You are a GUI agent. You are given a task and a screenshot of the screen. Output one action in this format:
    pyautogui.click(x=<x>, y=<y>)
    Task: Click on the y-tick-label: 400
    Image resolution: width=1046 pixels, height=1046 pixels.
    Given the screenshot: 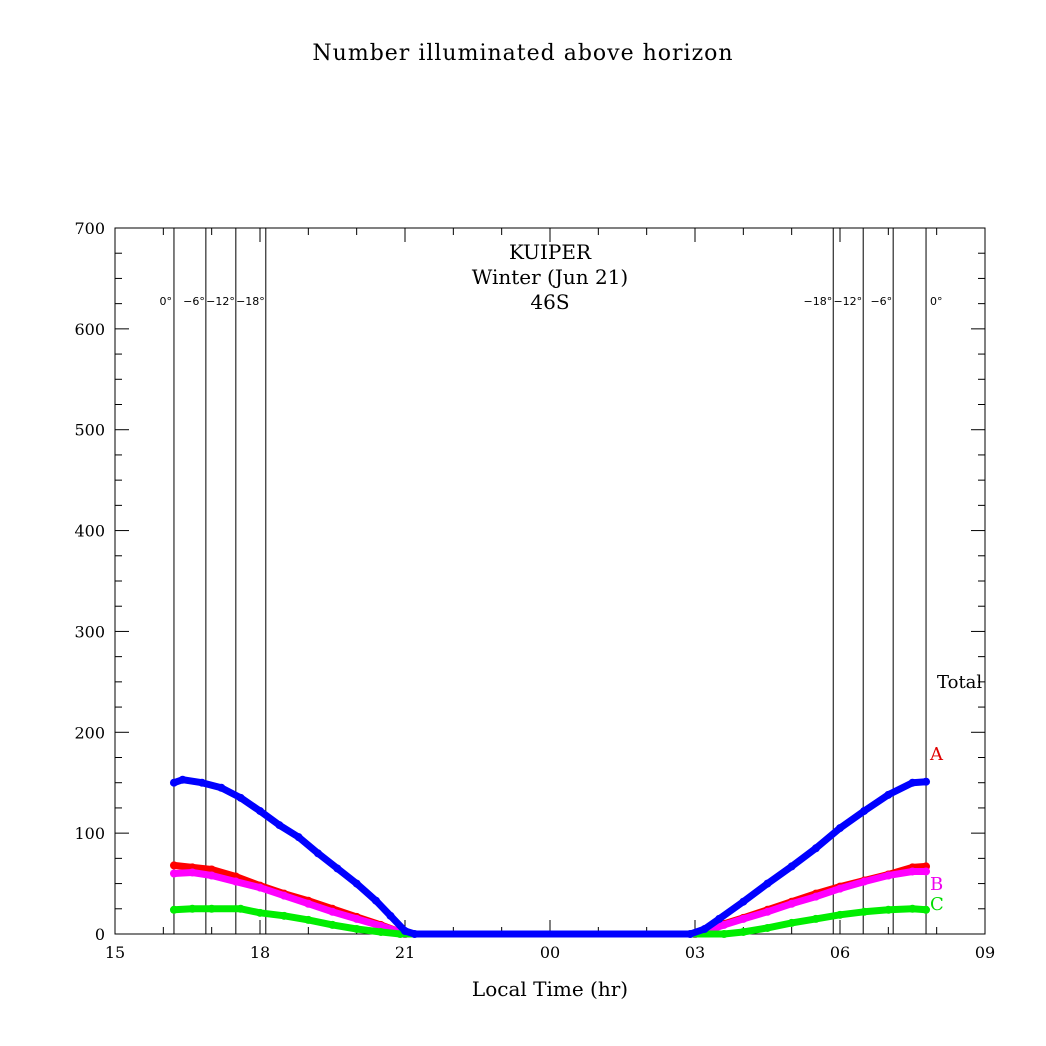 What is the action you would take?
    pyautogui.click(x=89, y=531)
    